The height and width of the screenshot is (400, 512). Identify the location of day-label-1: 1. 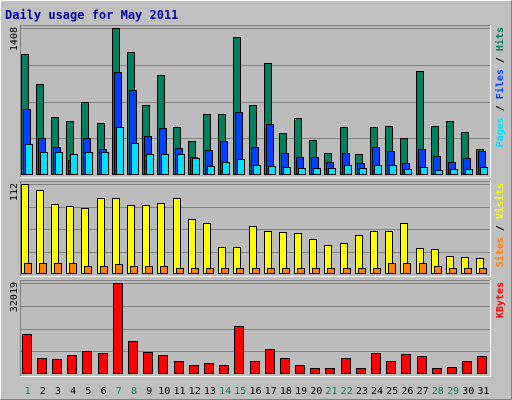
(28, 391).